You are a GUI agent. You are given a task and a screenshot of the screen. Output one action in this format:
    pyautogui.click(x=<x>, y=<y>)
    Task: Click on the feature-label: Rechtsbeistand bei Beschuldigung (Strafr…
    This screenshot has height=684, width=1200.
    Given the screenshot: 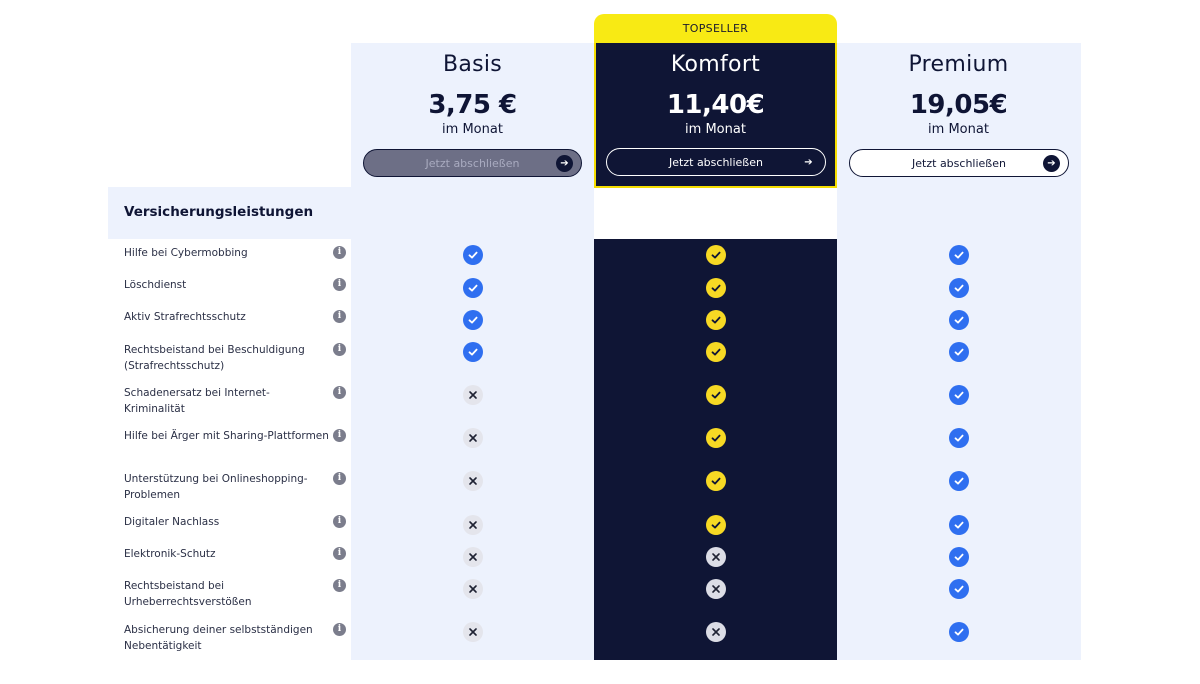 What is the action you would take?
    pyautogui.click(x=214, y=358)
    